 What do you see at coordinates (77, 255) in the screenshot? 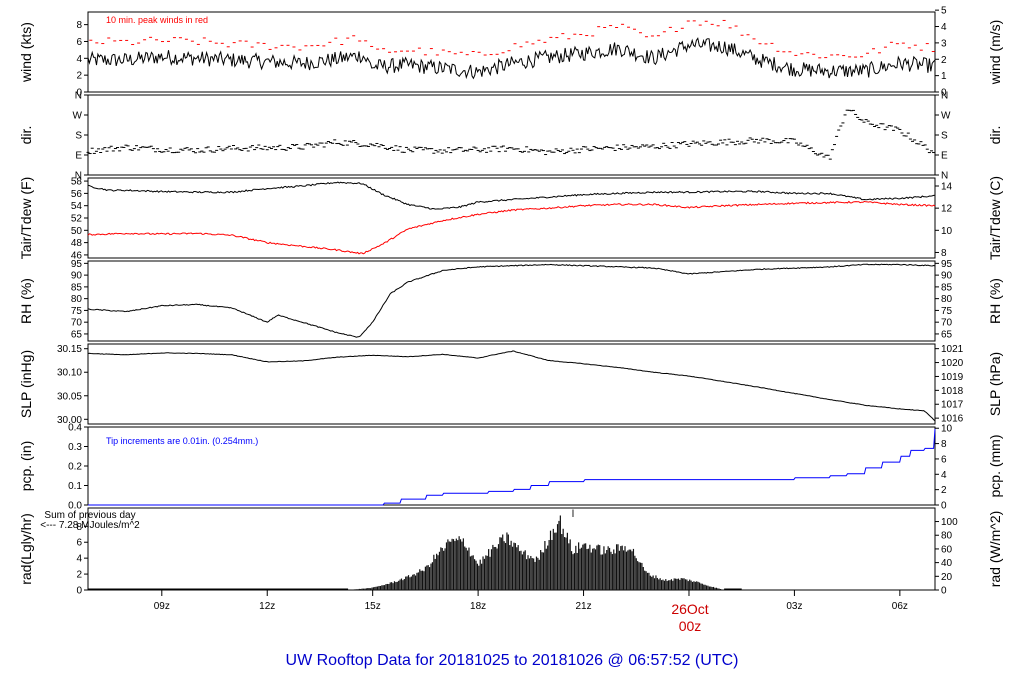
I see `tick-label-left: 46` at bounding box center [77, 255].